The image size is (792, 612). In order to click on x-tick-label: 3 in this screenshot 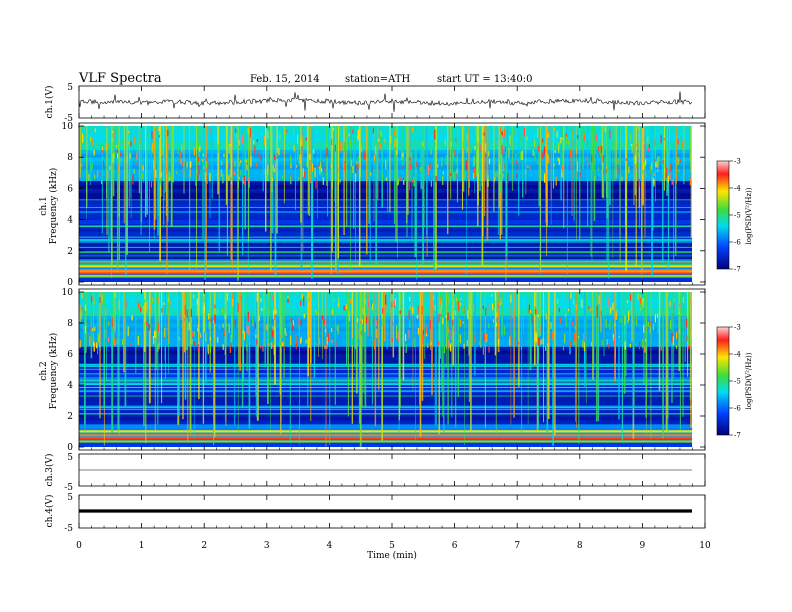, I will do `click(267, 546)`.